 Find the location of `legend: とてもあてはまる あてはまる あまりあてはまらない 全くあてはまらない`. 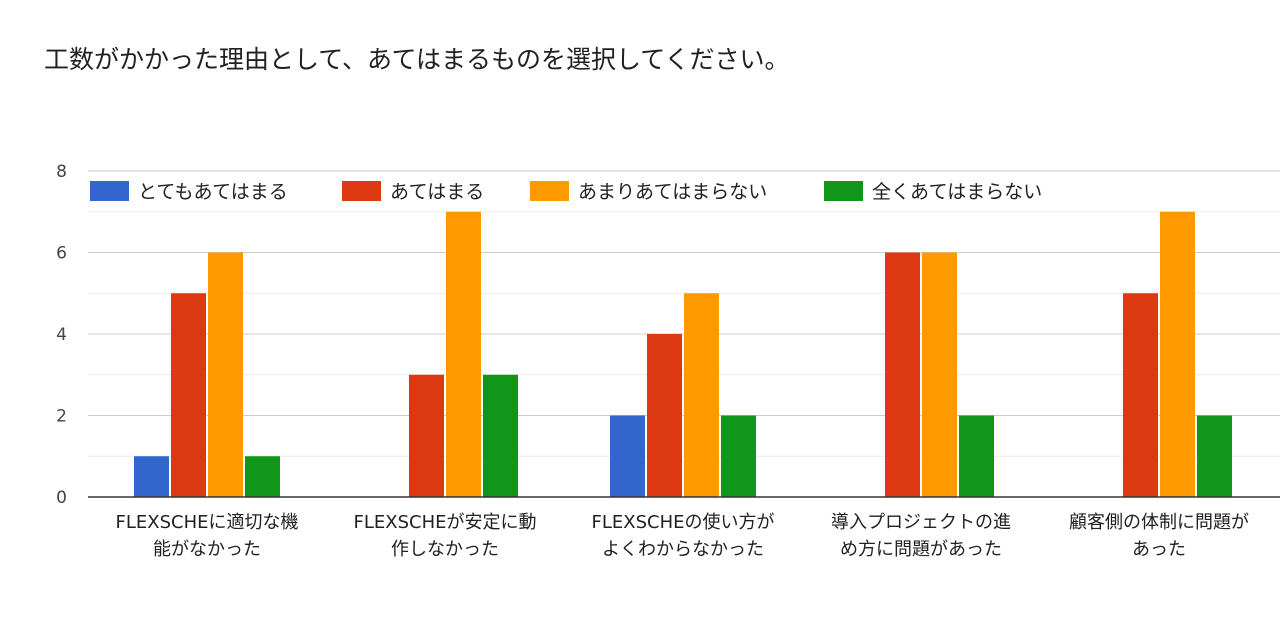

legend: とてもあてはまる あてはまる あまりあてはまらない 全くあてはまらない is located at coordinates (566, 192).